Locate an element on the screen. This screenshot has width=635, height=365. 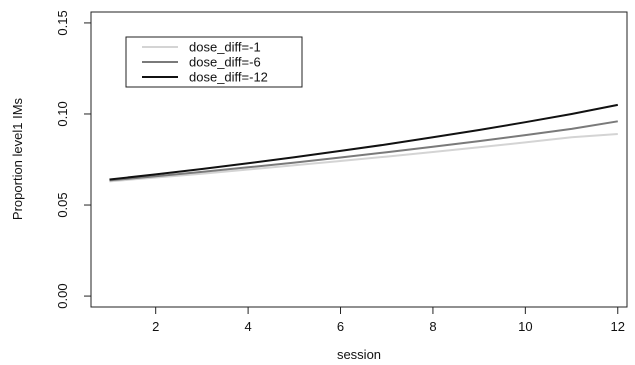
legend-label-2: dose_diff=-6 is located at coordinates (225, 62).